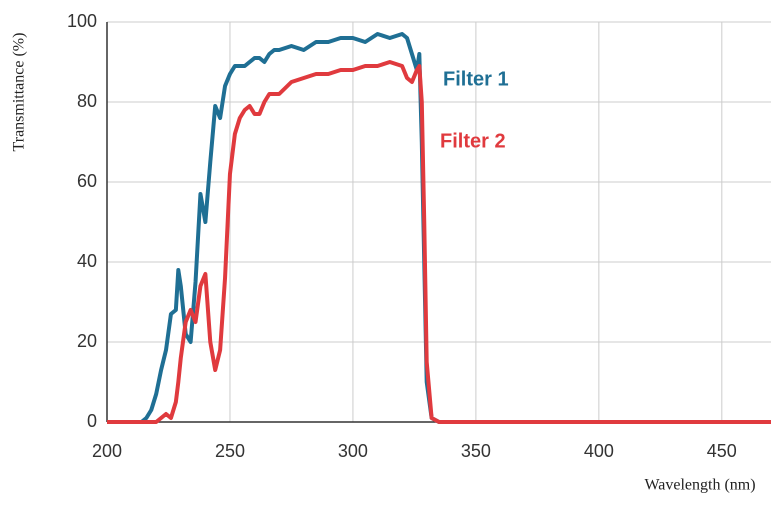 This screenshot has width=784, height=512. What do you see at coordinates (87, 261) in the screenshot?
I see `y-tick-label: 40` at bounding box center [87, 261].